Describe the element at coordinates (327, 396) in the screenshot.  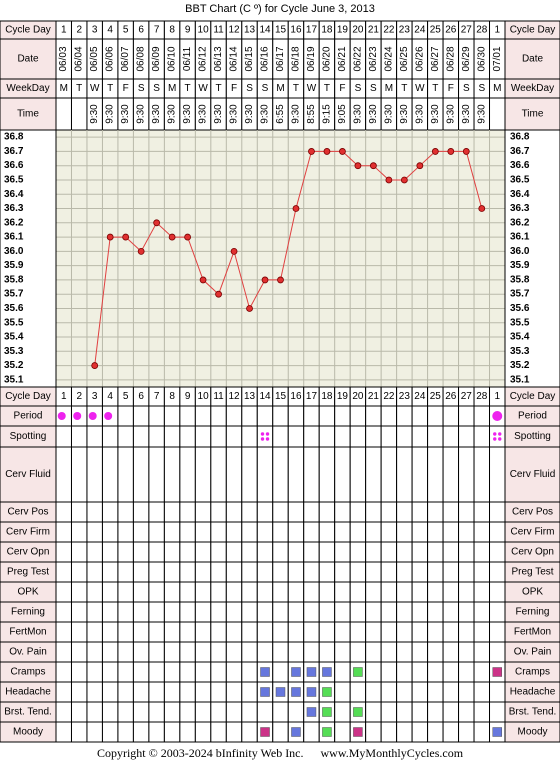
I see `cycle-day-value-bottom: 18` at that location.